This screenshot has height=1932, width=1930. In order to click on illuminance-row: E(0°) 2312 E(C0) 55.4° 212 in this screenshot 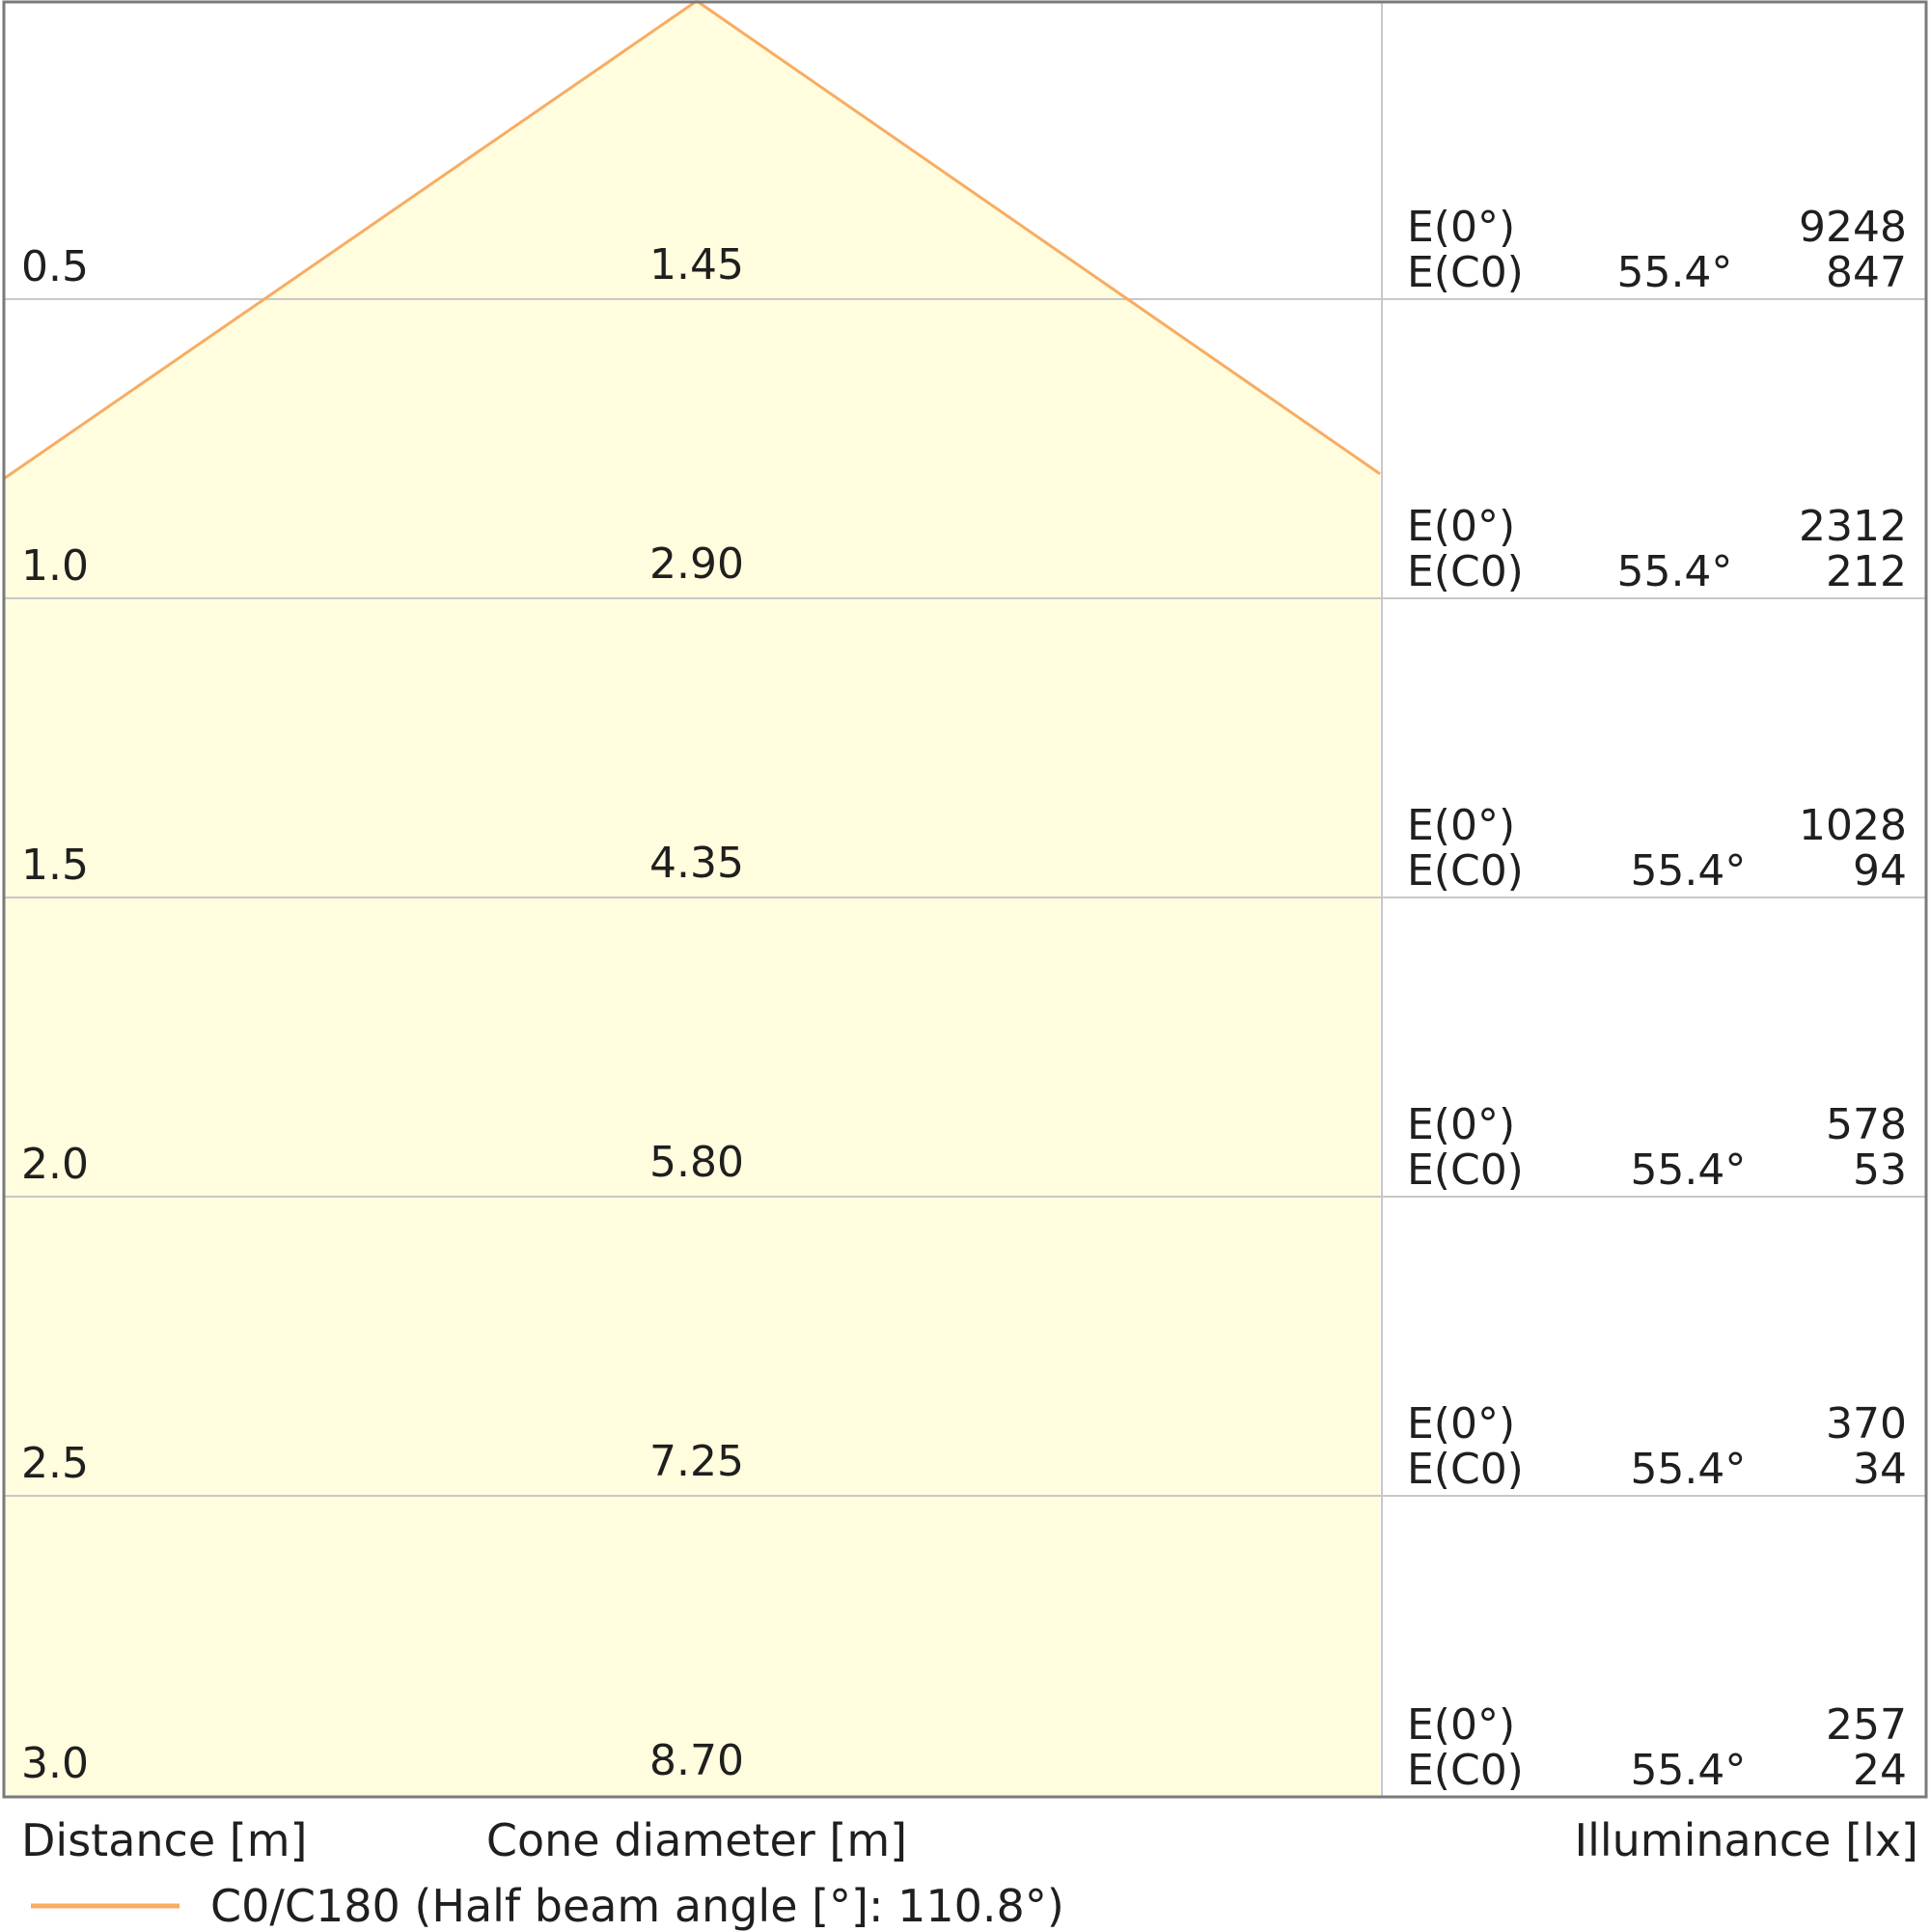, I will do `click(1657, 549)`.